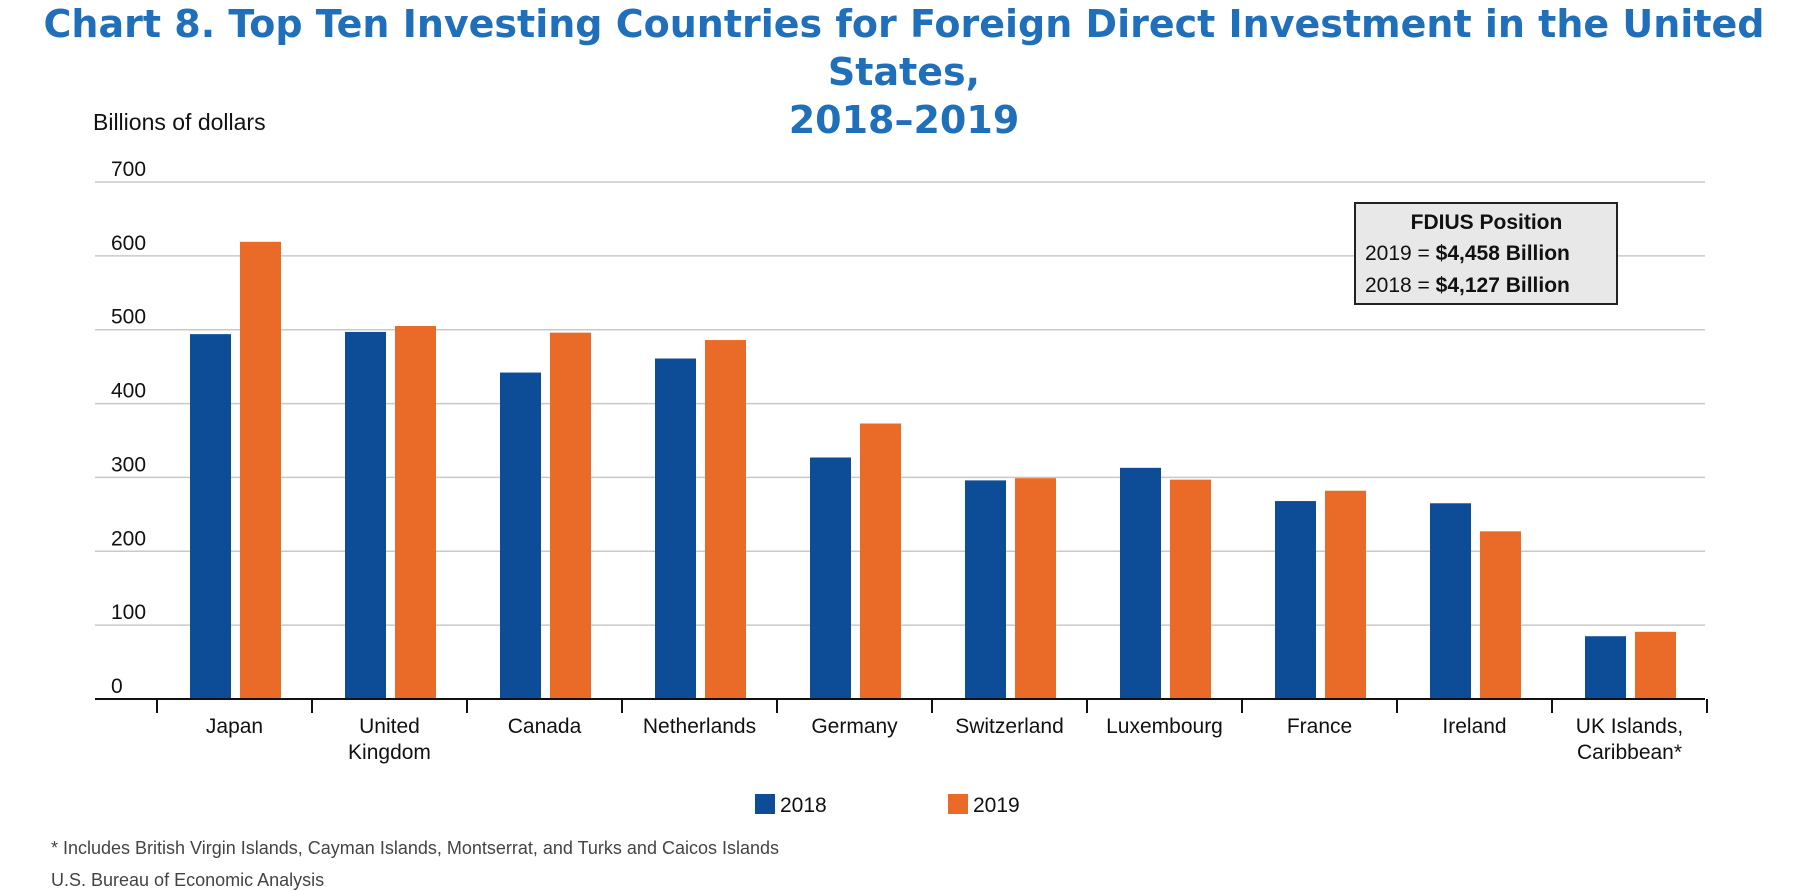 Image resolution: width=1808 pixels, height=891 pixels. I want to click on y-tick-label: 600, so click(128, 243).